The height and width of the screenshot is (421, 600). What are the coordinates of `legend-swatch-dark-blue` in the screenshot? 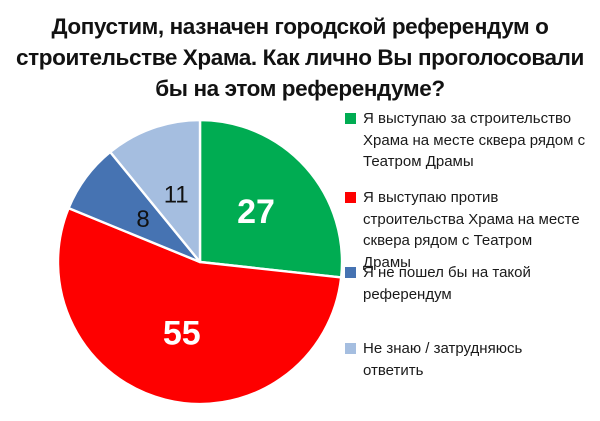 It's located at (350, 272).